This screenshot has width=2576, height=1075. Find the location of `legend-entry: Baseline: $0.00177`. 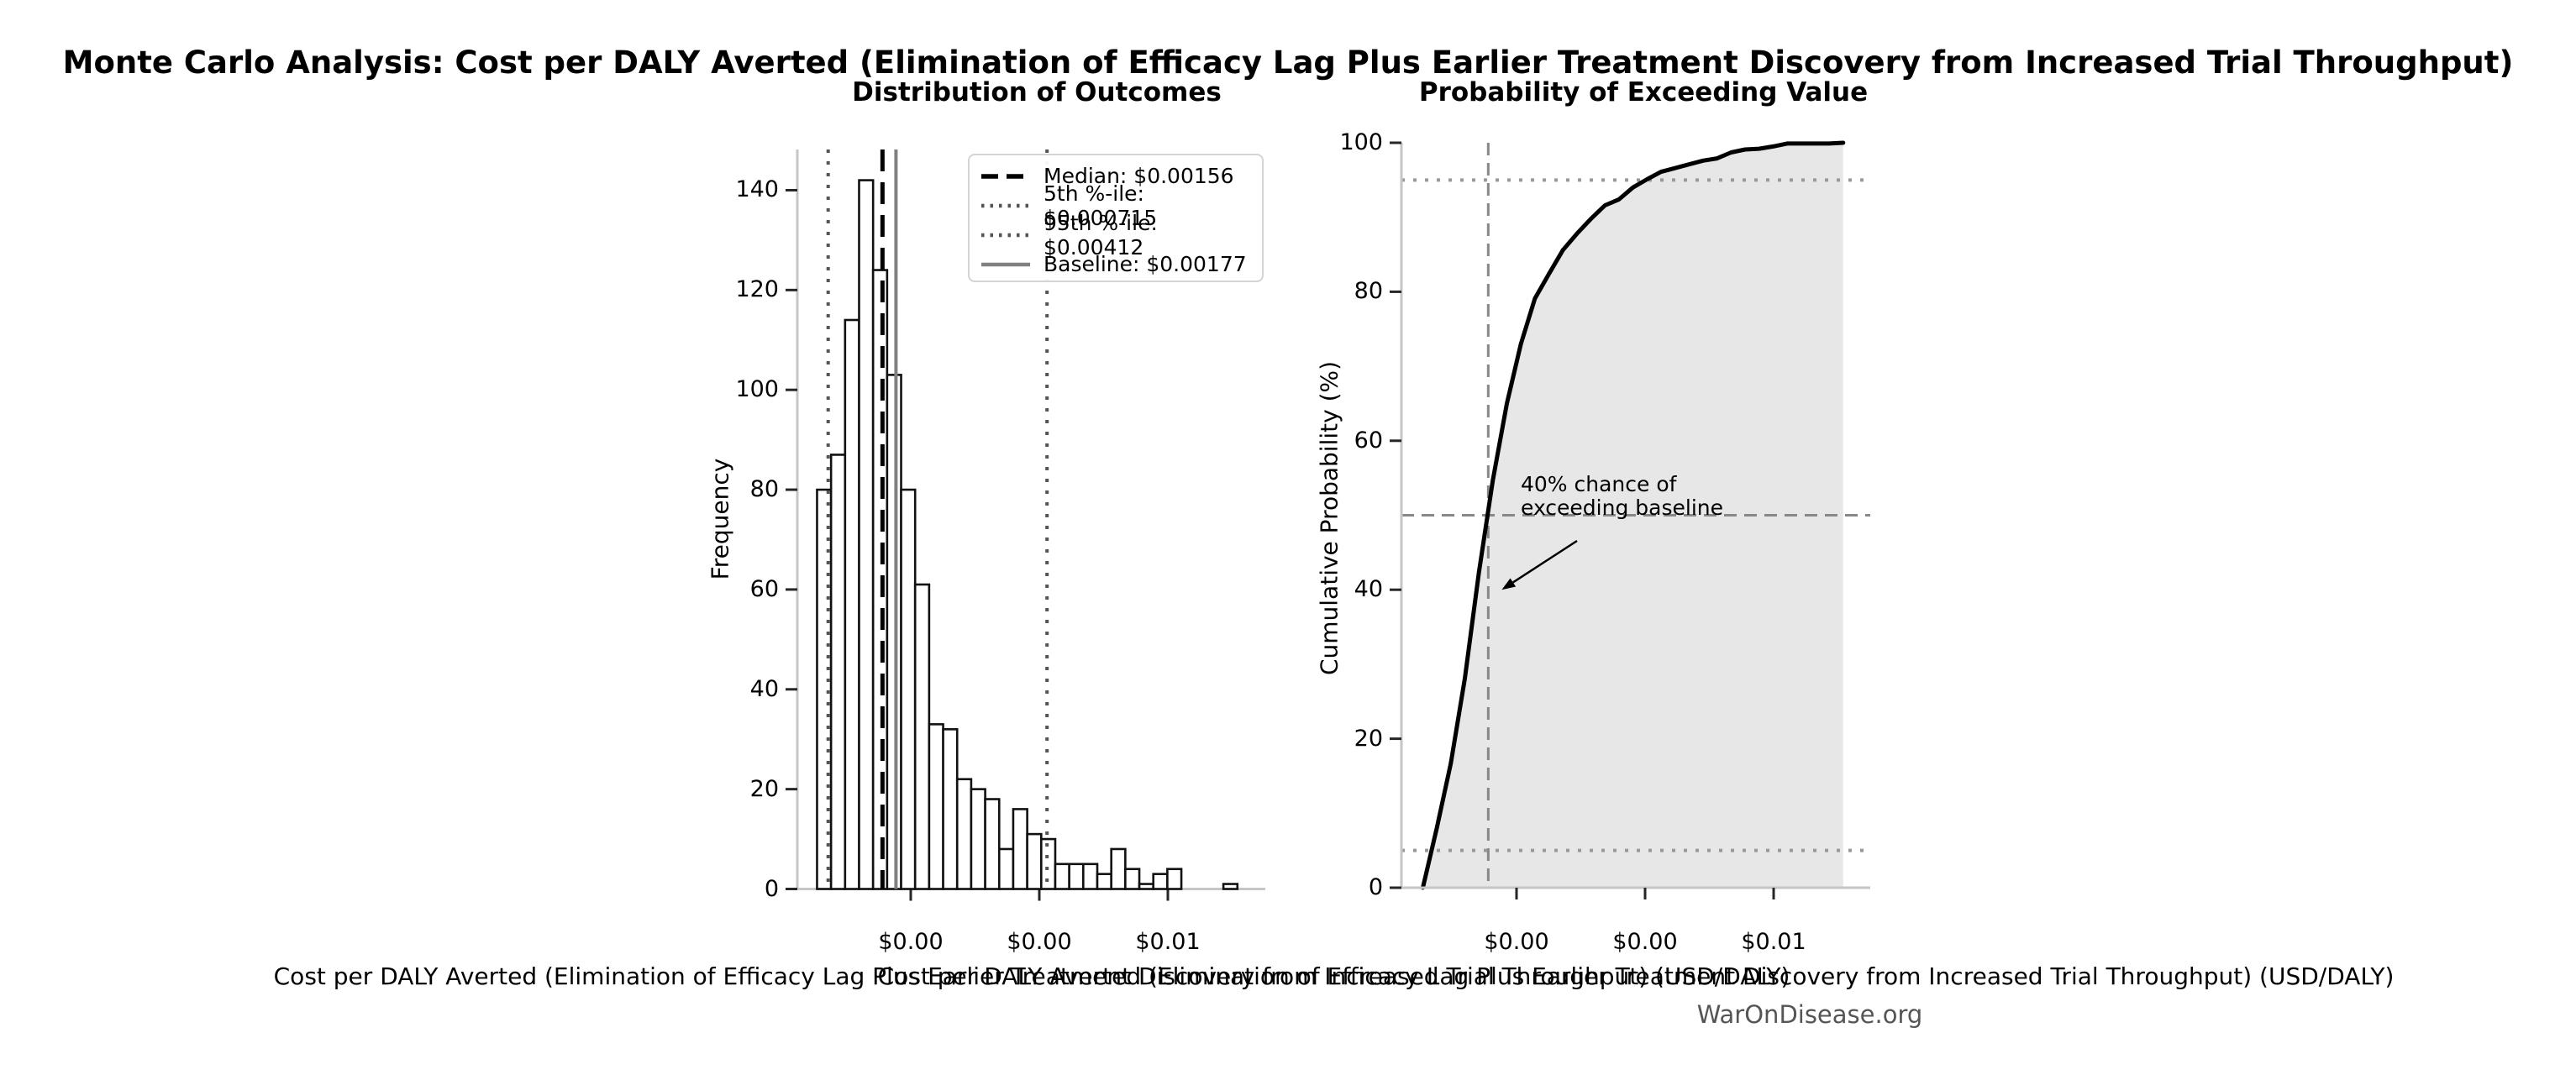

legend-entry: Baseline: $0.00177 is located at coordinates (1117, 264).